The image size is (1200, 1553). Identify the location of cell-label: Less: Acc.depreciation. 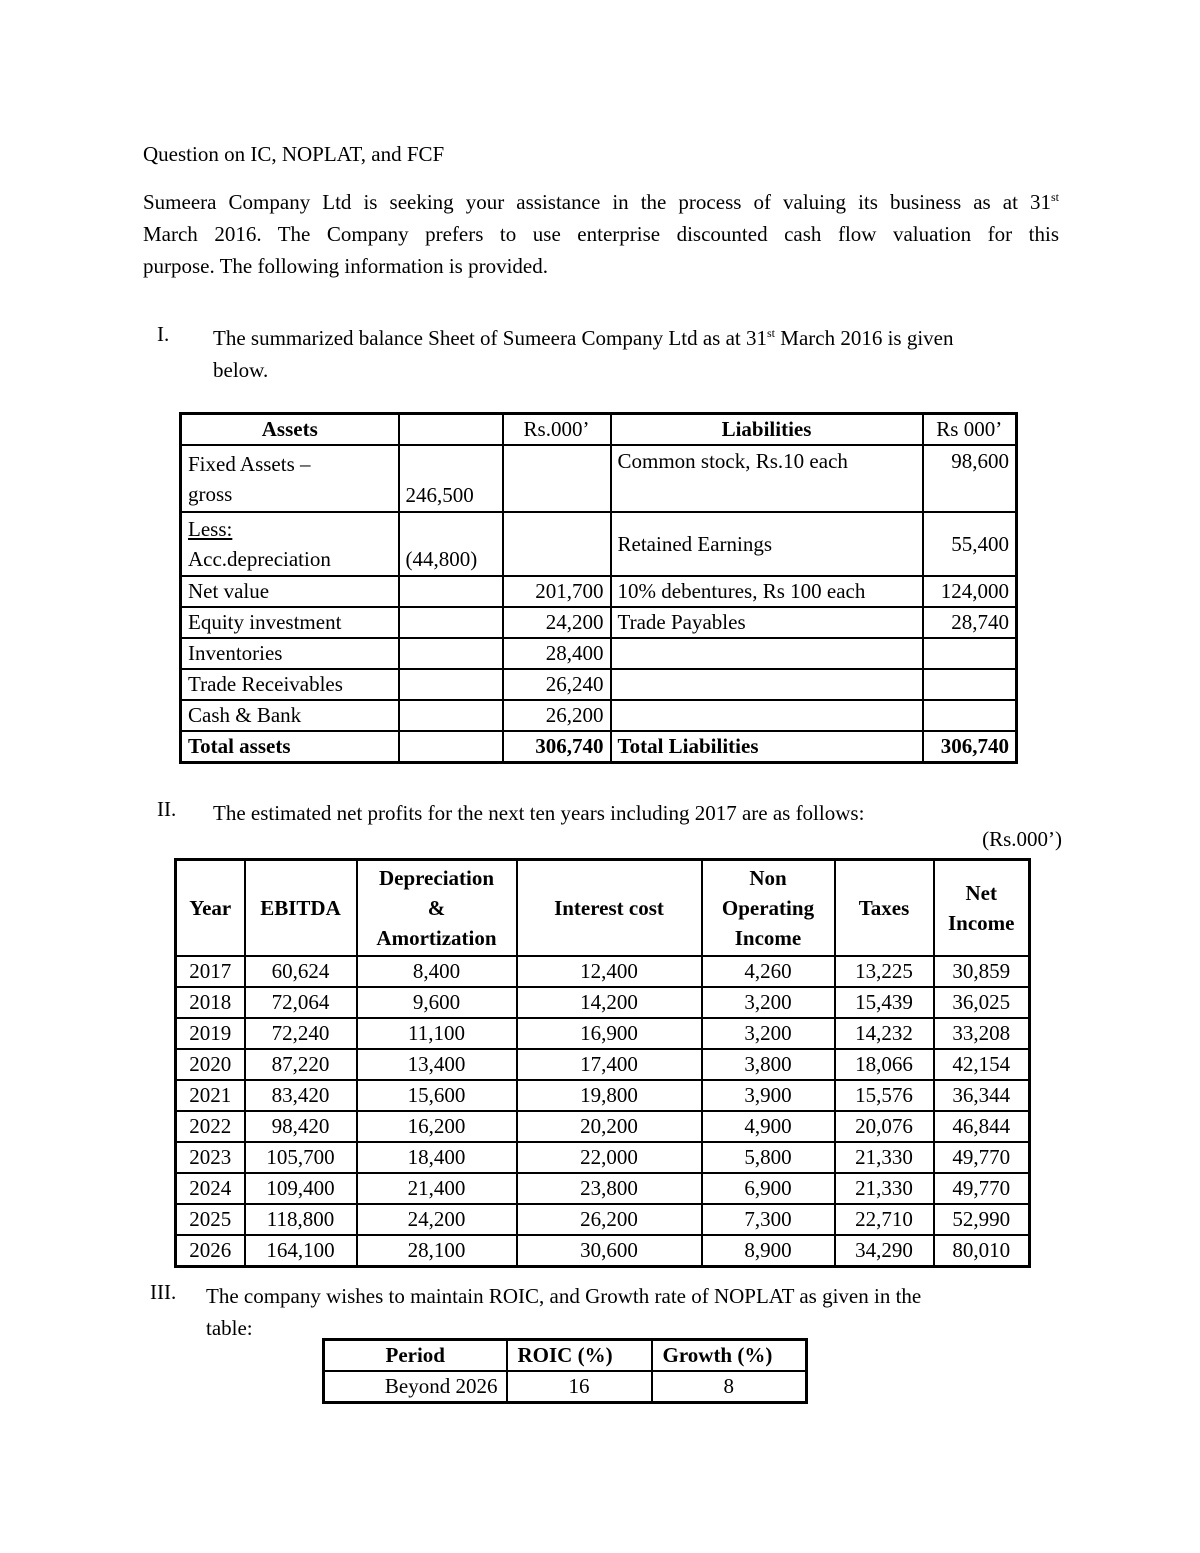
(289, 544).